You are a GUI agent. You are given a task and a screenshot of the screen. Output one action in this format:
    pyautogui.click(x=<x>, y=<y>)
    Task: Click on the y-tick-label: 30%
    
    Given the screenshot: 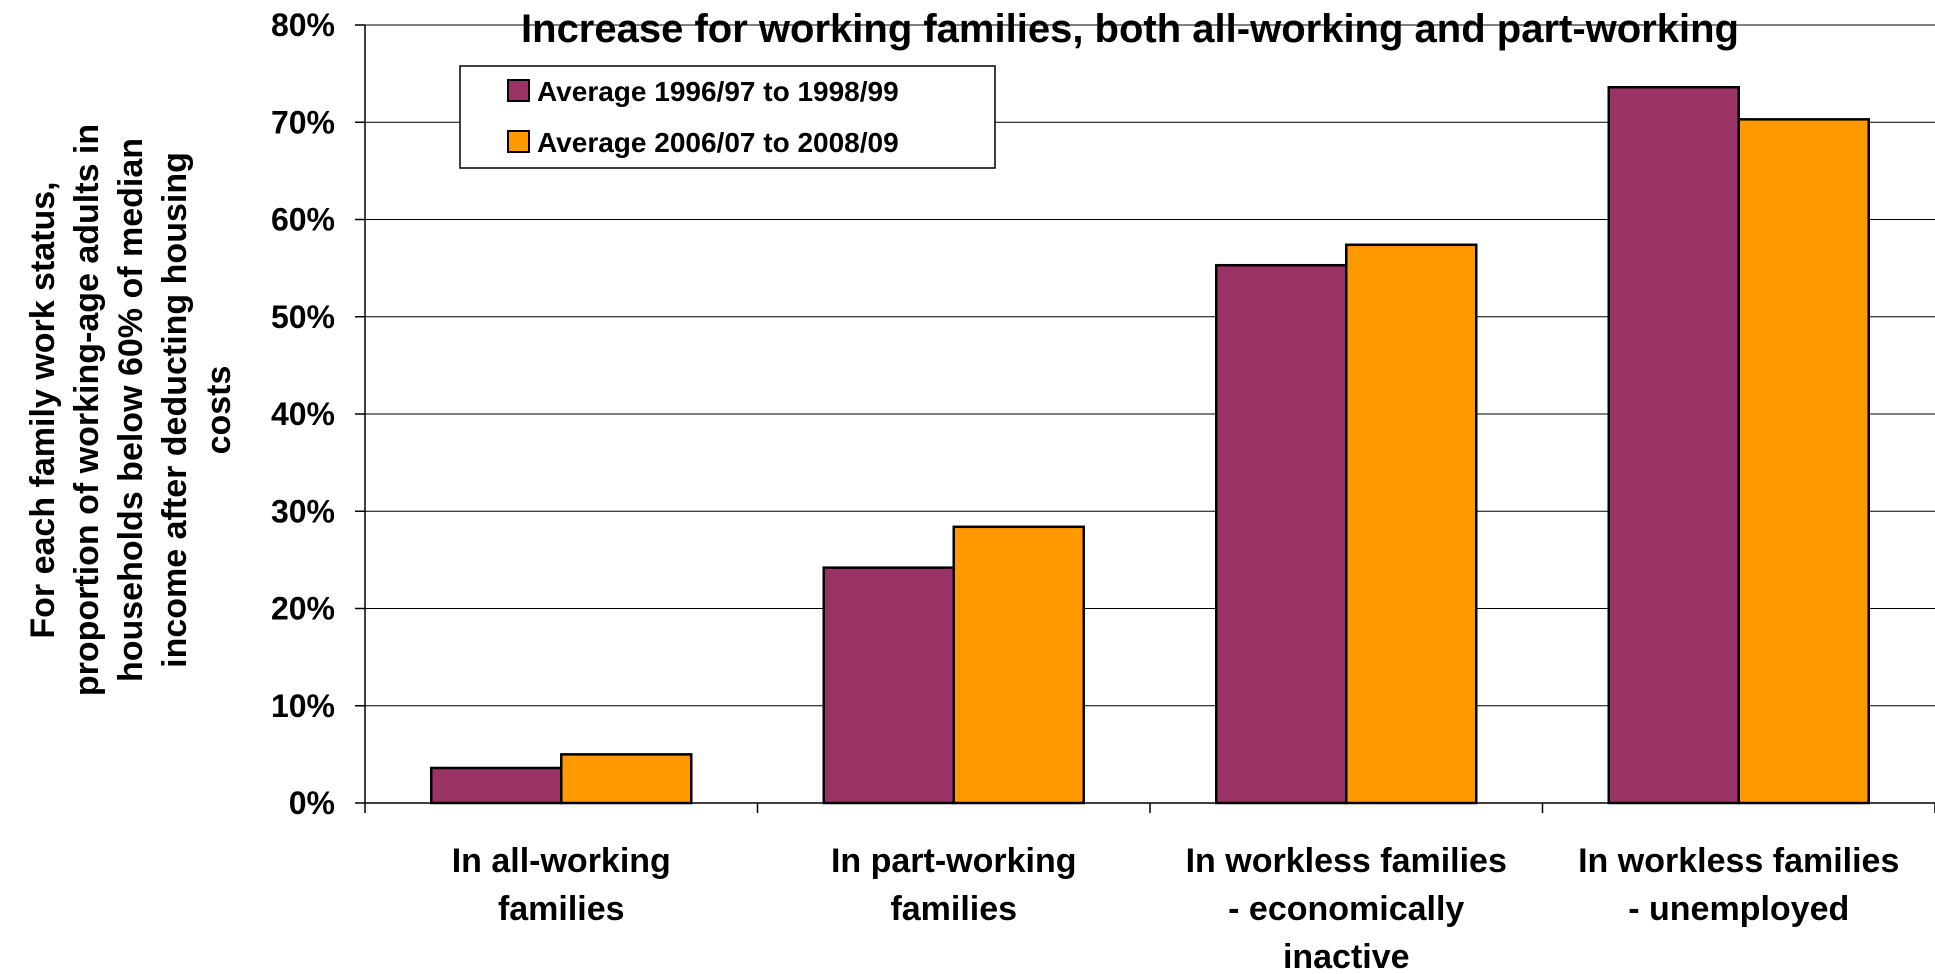 What is the action you would take?
    pyautogui.click(x=303, y=511)
    